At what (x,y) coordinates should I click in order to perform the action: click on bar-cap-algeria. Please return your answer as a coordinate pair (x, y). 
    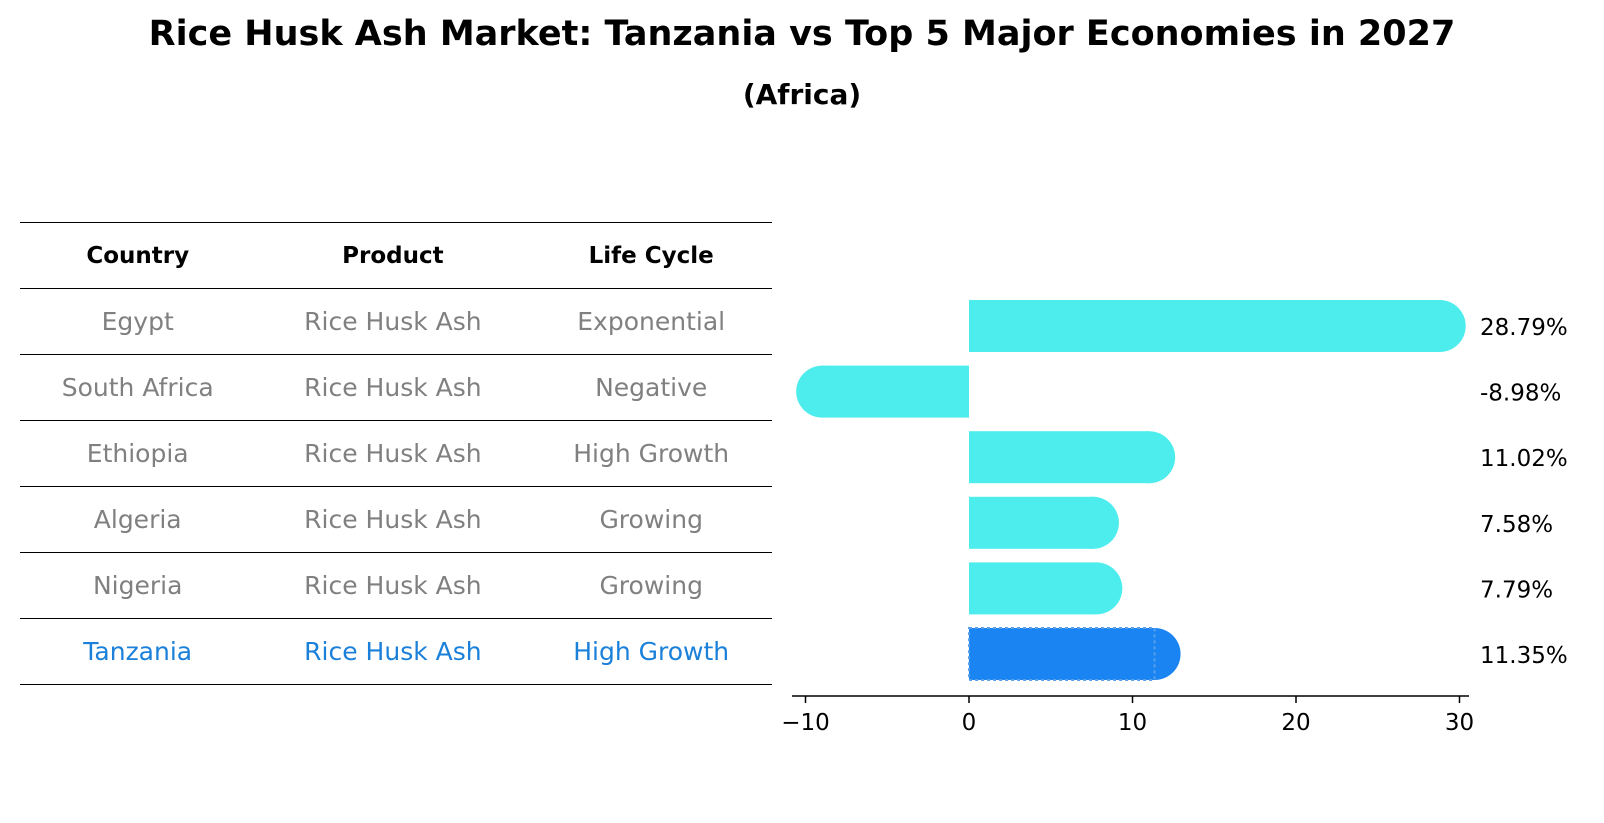
    Looking at the image, I should click on (1092, 522).